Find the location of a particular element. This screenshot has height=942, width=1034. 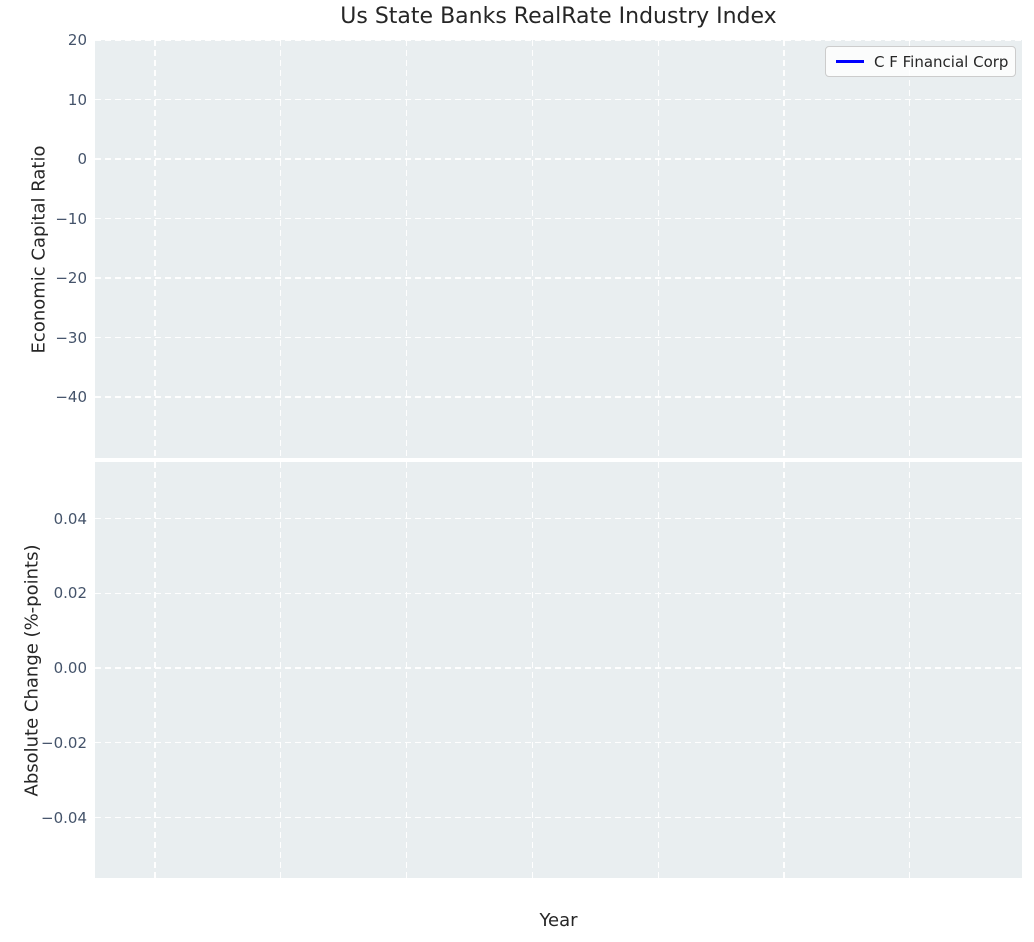

legend: C F Financial Corp is located at coordinates (920, 61).